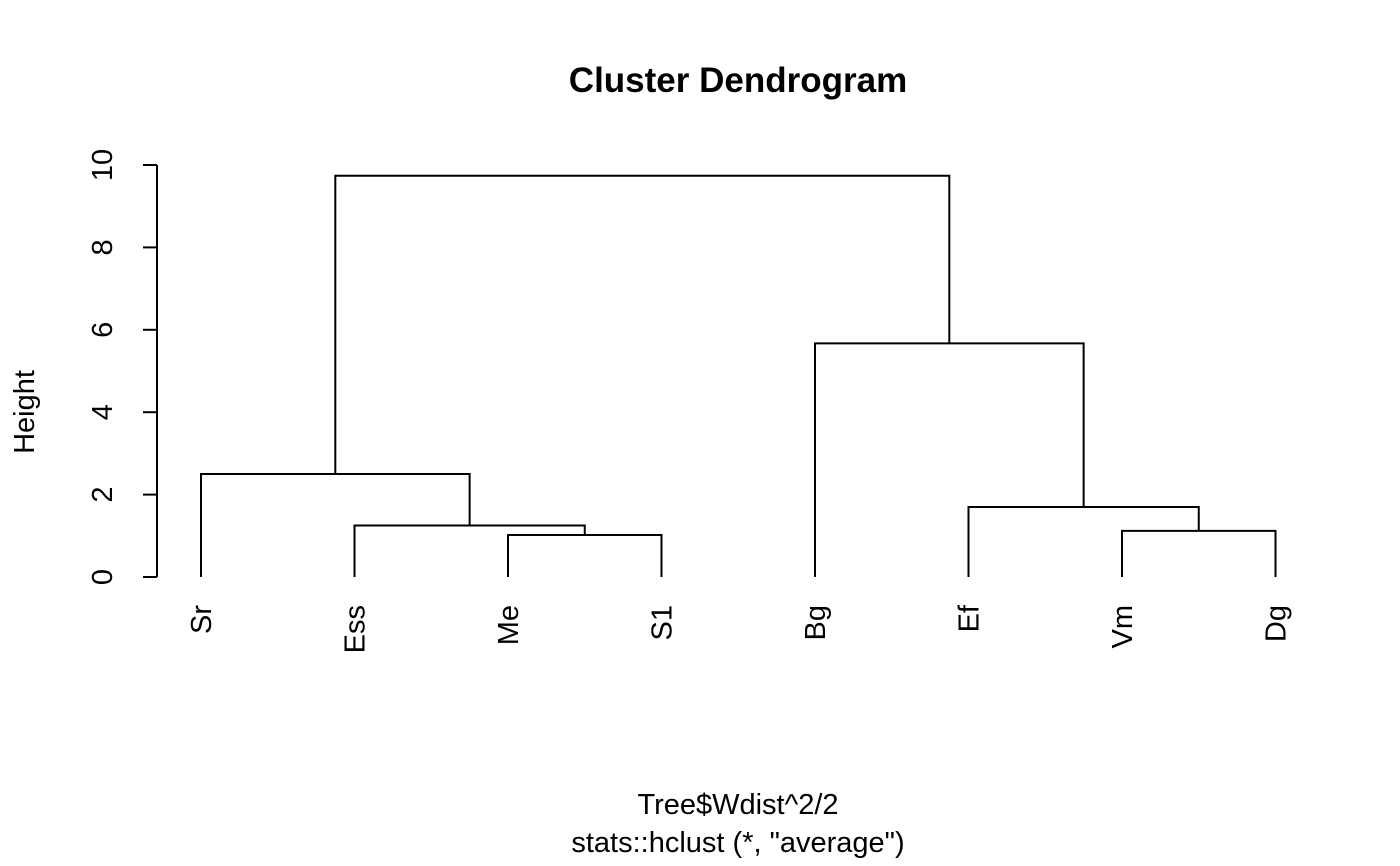 This screenshot has width=1400, height=866. Describe the element at coordinates (356, 629) in the screenshot. I see `leaf-label: Ess` at that location.